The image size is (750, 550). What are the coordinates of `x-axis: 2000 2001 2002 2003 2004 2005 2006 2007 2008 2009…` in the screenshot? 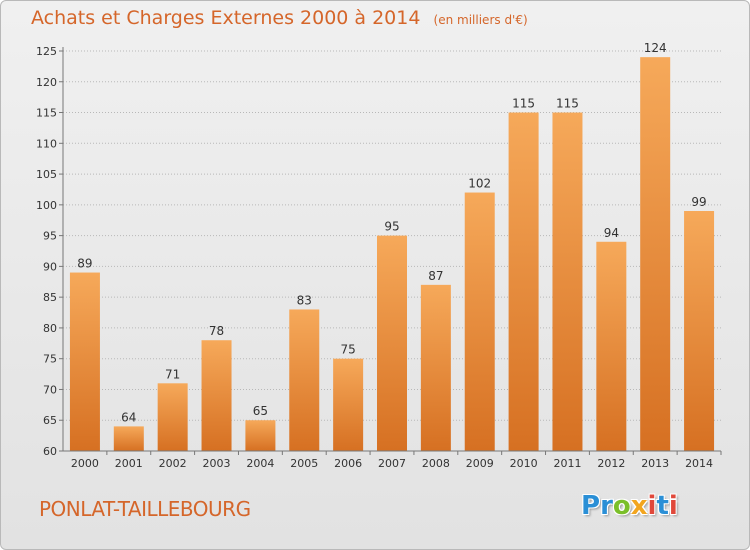 It's located at (392, 460).